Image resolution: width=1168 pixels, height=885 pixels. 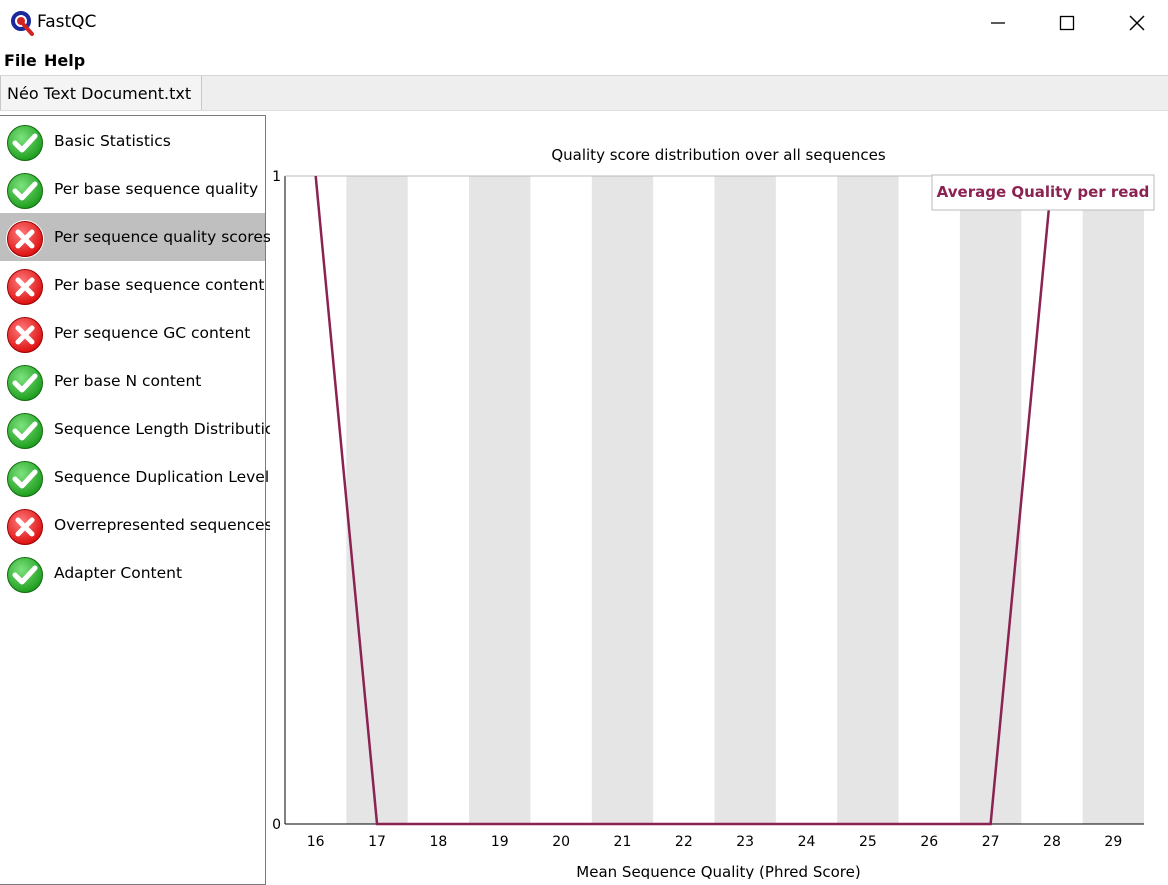 I want to click on x-axis-label: Mean Sequence Quality (Phred Score), so click(x=718, y=871).